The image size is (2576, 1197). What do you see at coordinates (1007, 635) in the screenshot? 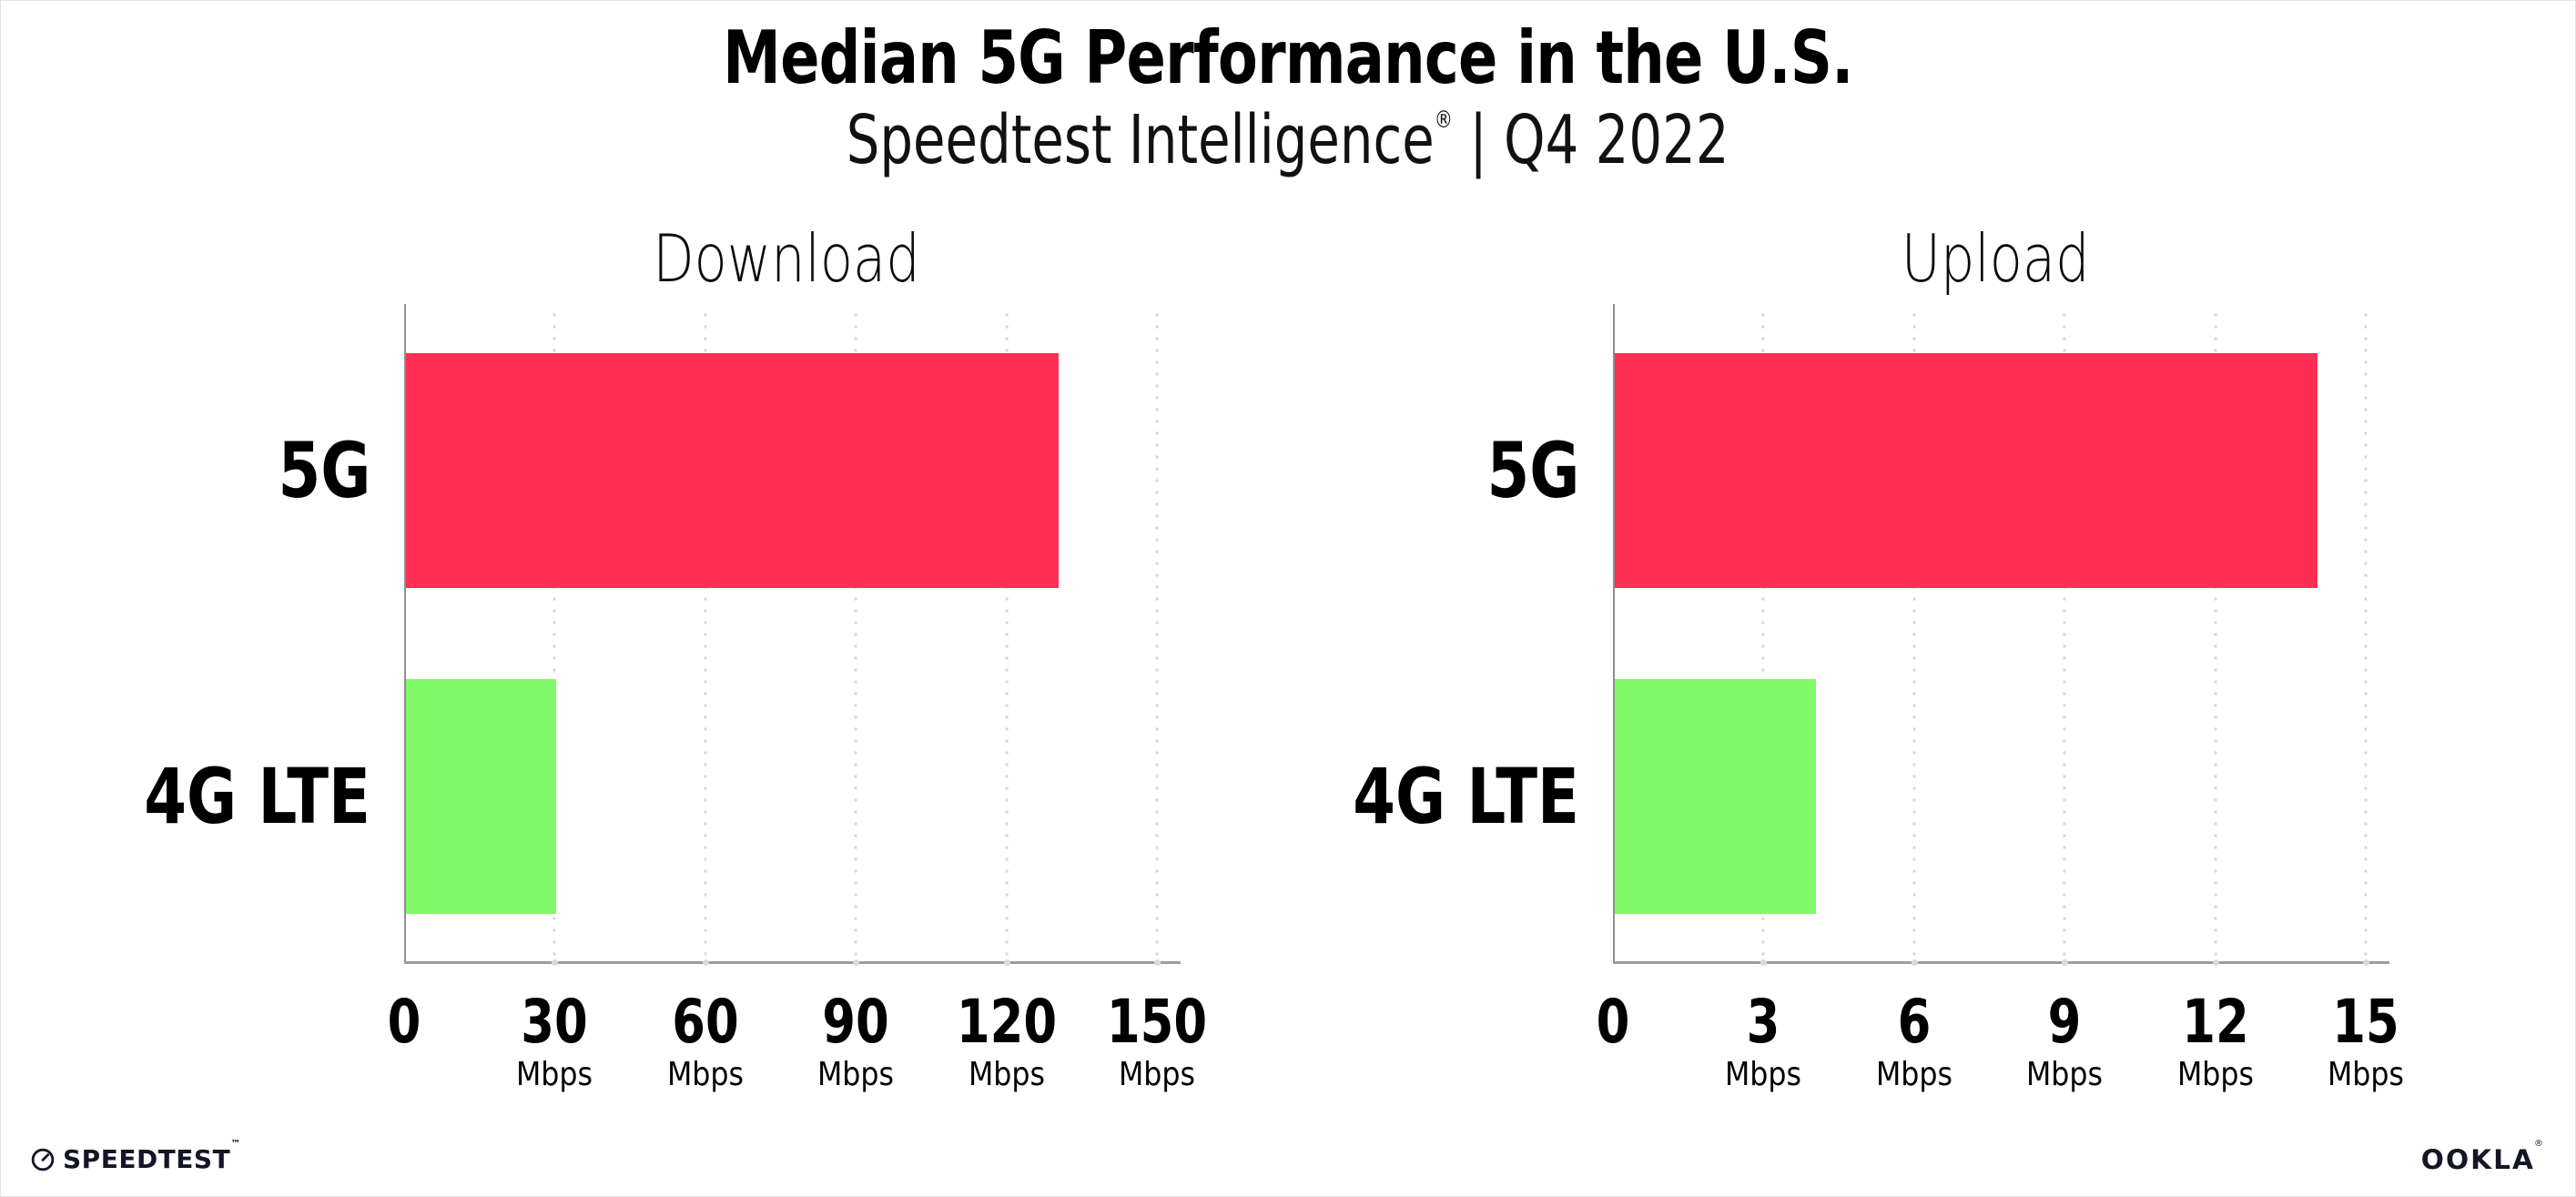
I see `gridline-120-mbps` at bounding box center [1007, 635].